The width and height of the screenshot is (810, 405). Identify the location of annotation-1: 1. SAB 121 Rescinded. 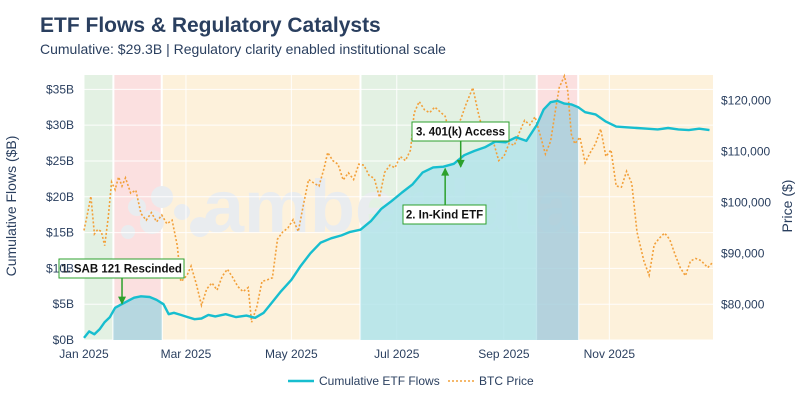
(121, 281).